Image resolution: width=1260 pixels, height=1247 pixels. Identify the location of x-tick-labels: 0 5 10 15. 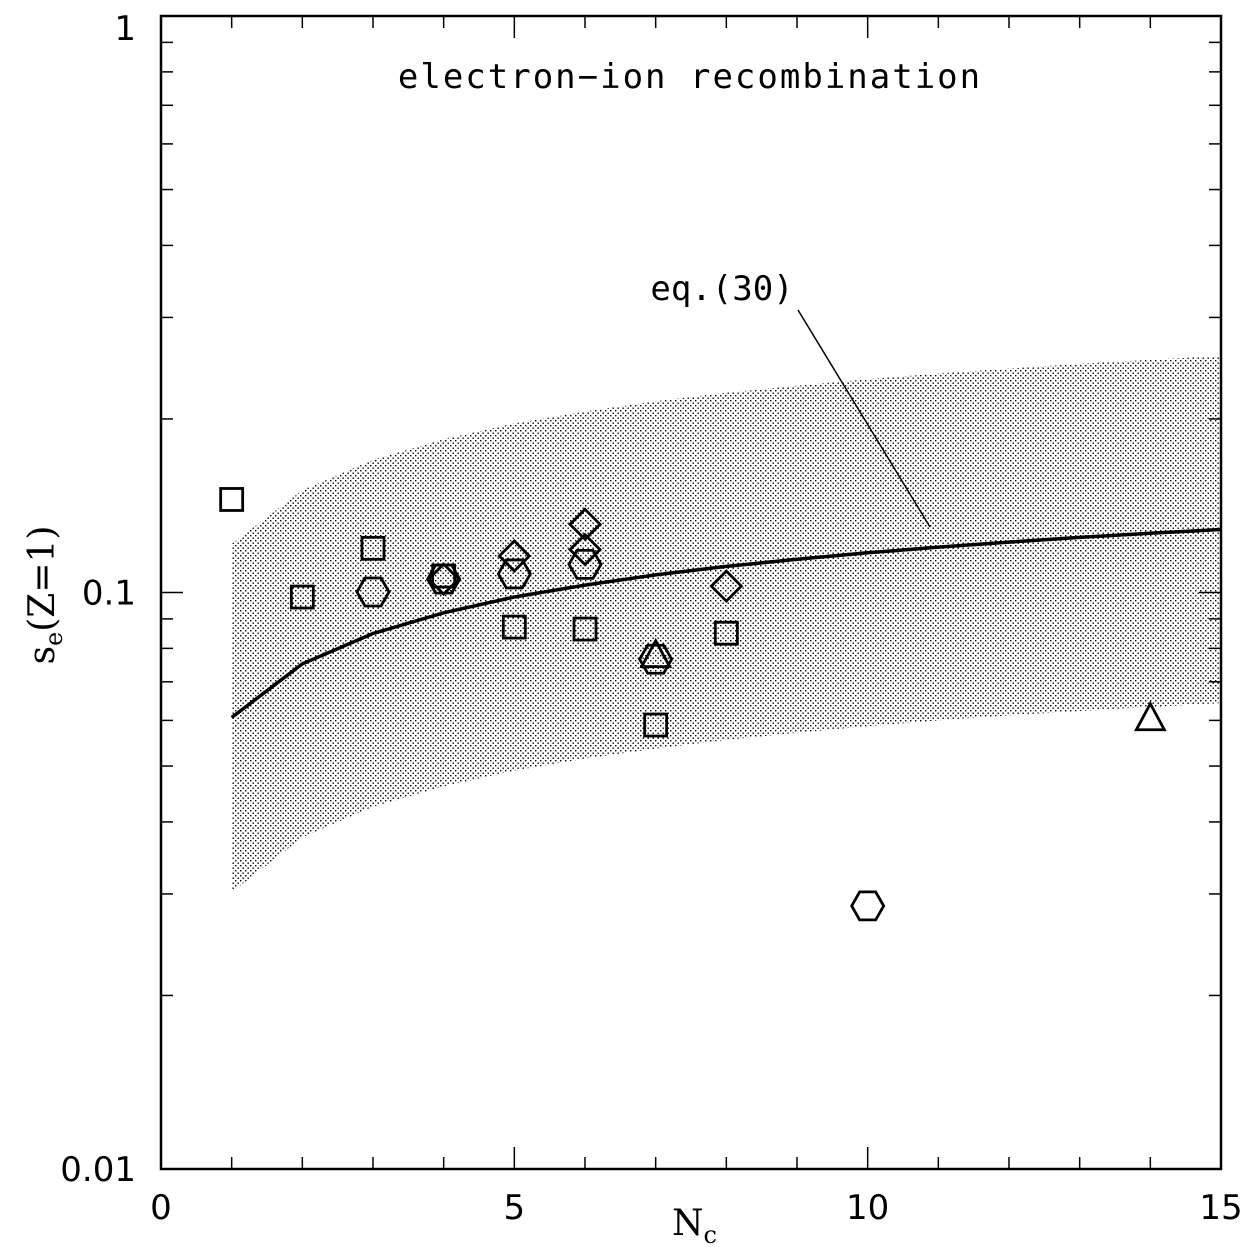
(696, 1208).